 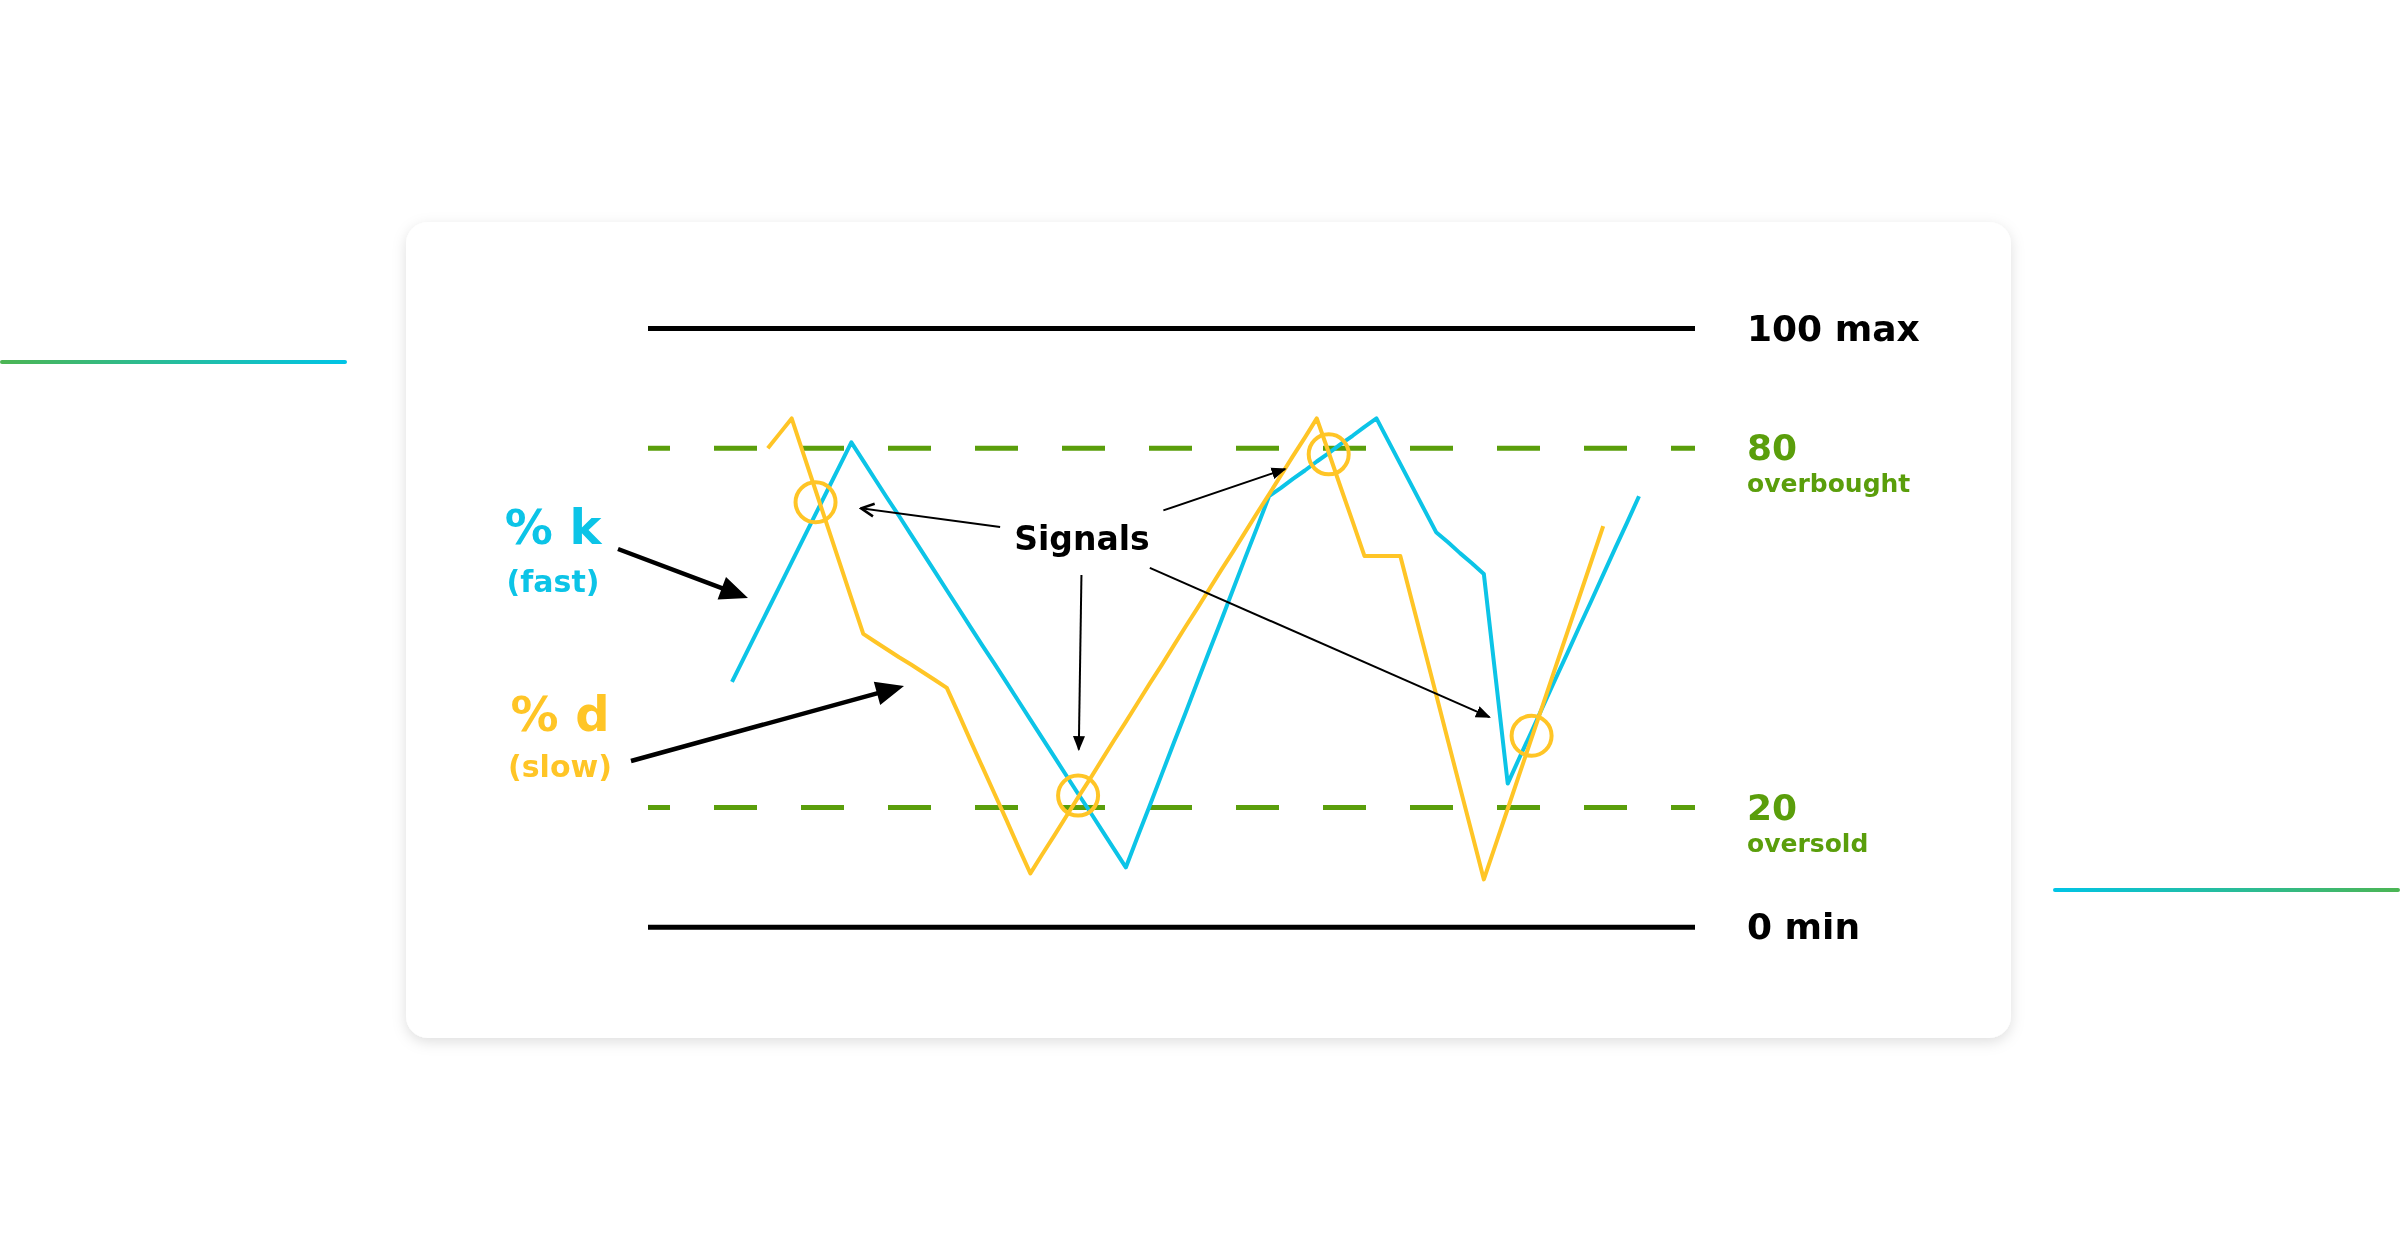 What do you see at coordinates (1833, 328) in the screenshot?
I see `y-tick-label: 100 max` at bounding box center [1833, 328].